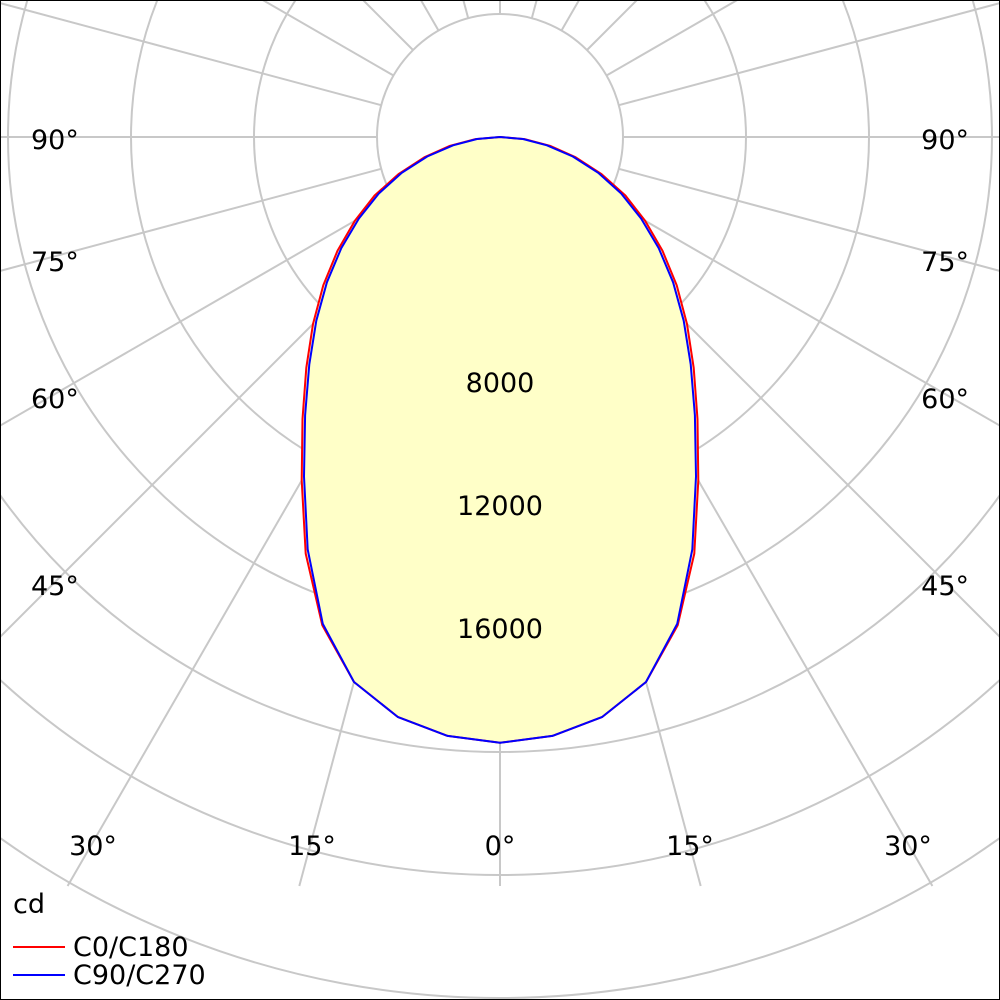 The width and height of the screenshot is (1000, 1000). What do you see at coordinates (945, 262) in the screenshot?
I see `angle-label-right: 75°` at bounding box center [945, 262].